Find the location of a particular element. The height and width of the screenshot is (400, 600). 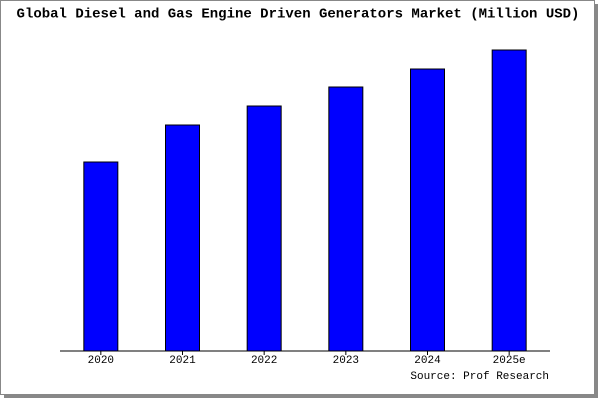

x-tick-label: 2024 is located at coordinates (427, 361).